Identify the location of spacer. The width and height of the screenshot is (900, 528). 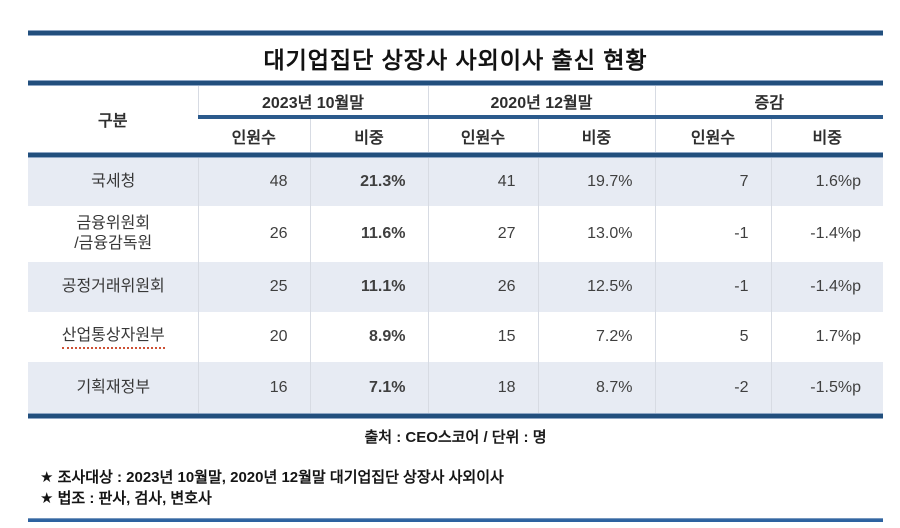
(464, 513).